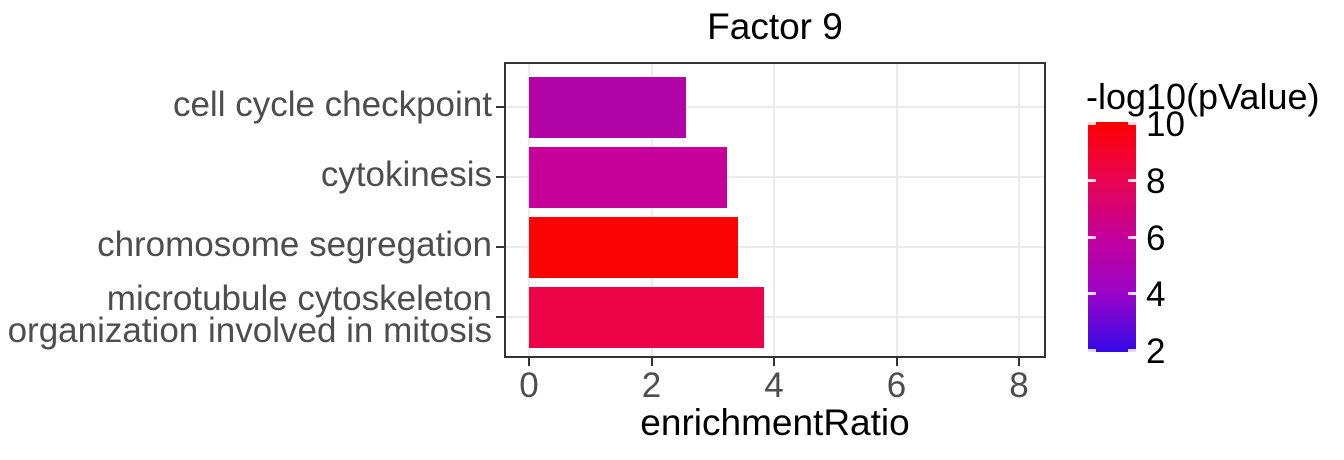 The height and width of the screenshot is (460, 1344). Describe the element at coordinates (1156, 352) in the screenshot. I see `legend-tick-label: 2` at that location.